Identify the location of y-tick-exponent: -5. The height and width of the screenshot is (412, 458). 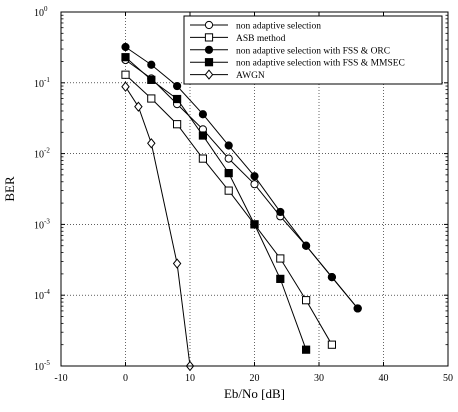
(47, 363).